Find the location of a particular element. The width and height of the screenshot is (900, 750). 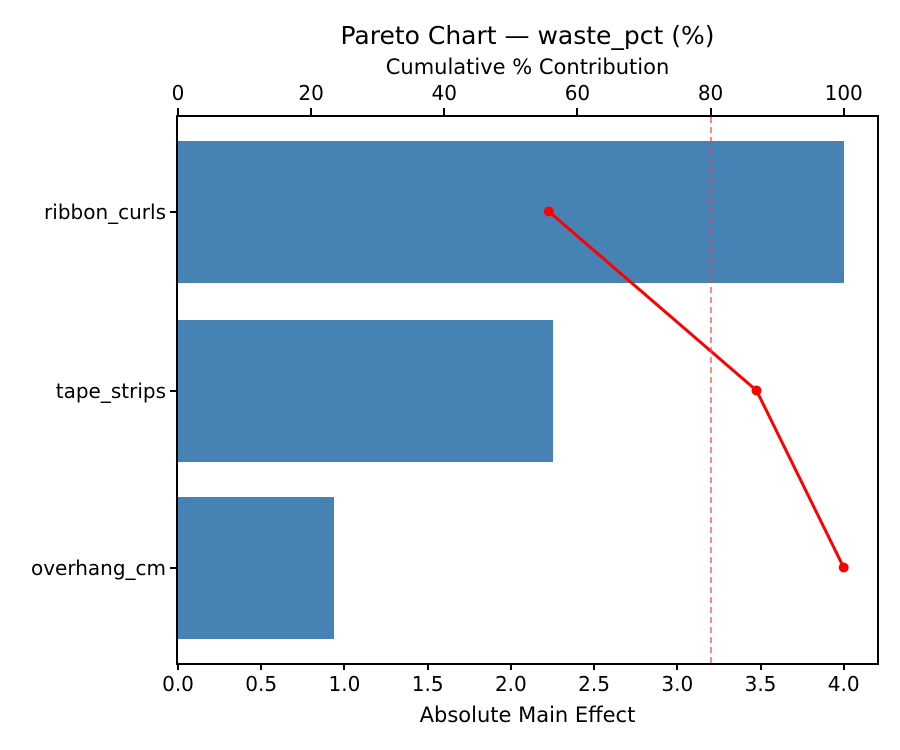

category-label-tape_strips: tape_strips is located at coordinates (110, 390).